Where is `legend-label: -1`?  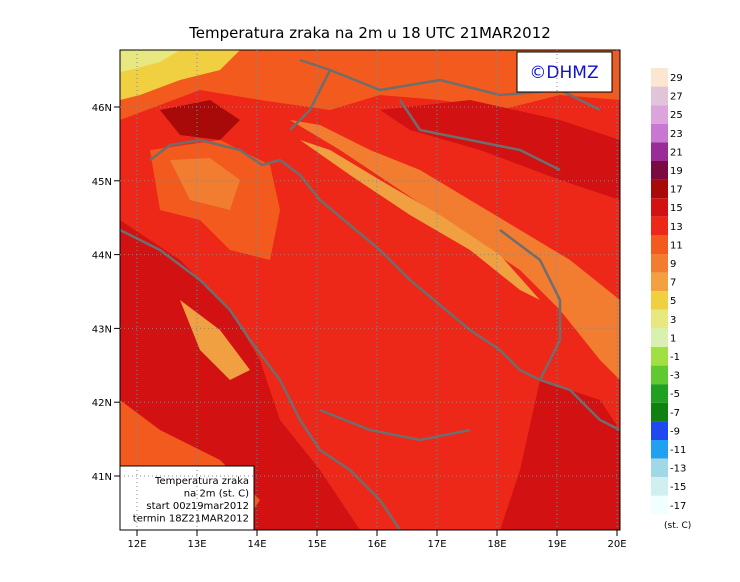
legend-label: -1 is located at coordinates (675, 357).